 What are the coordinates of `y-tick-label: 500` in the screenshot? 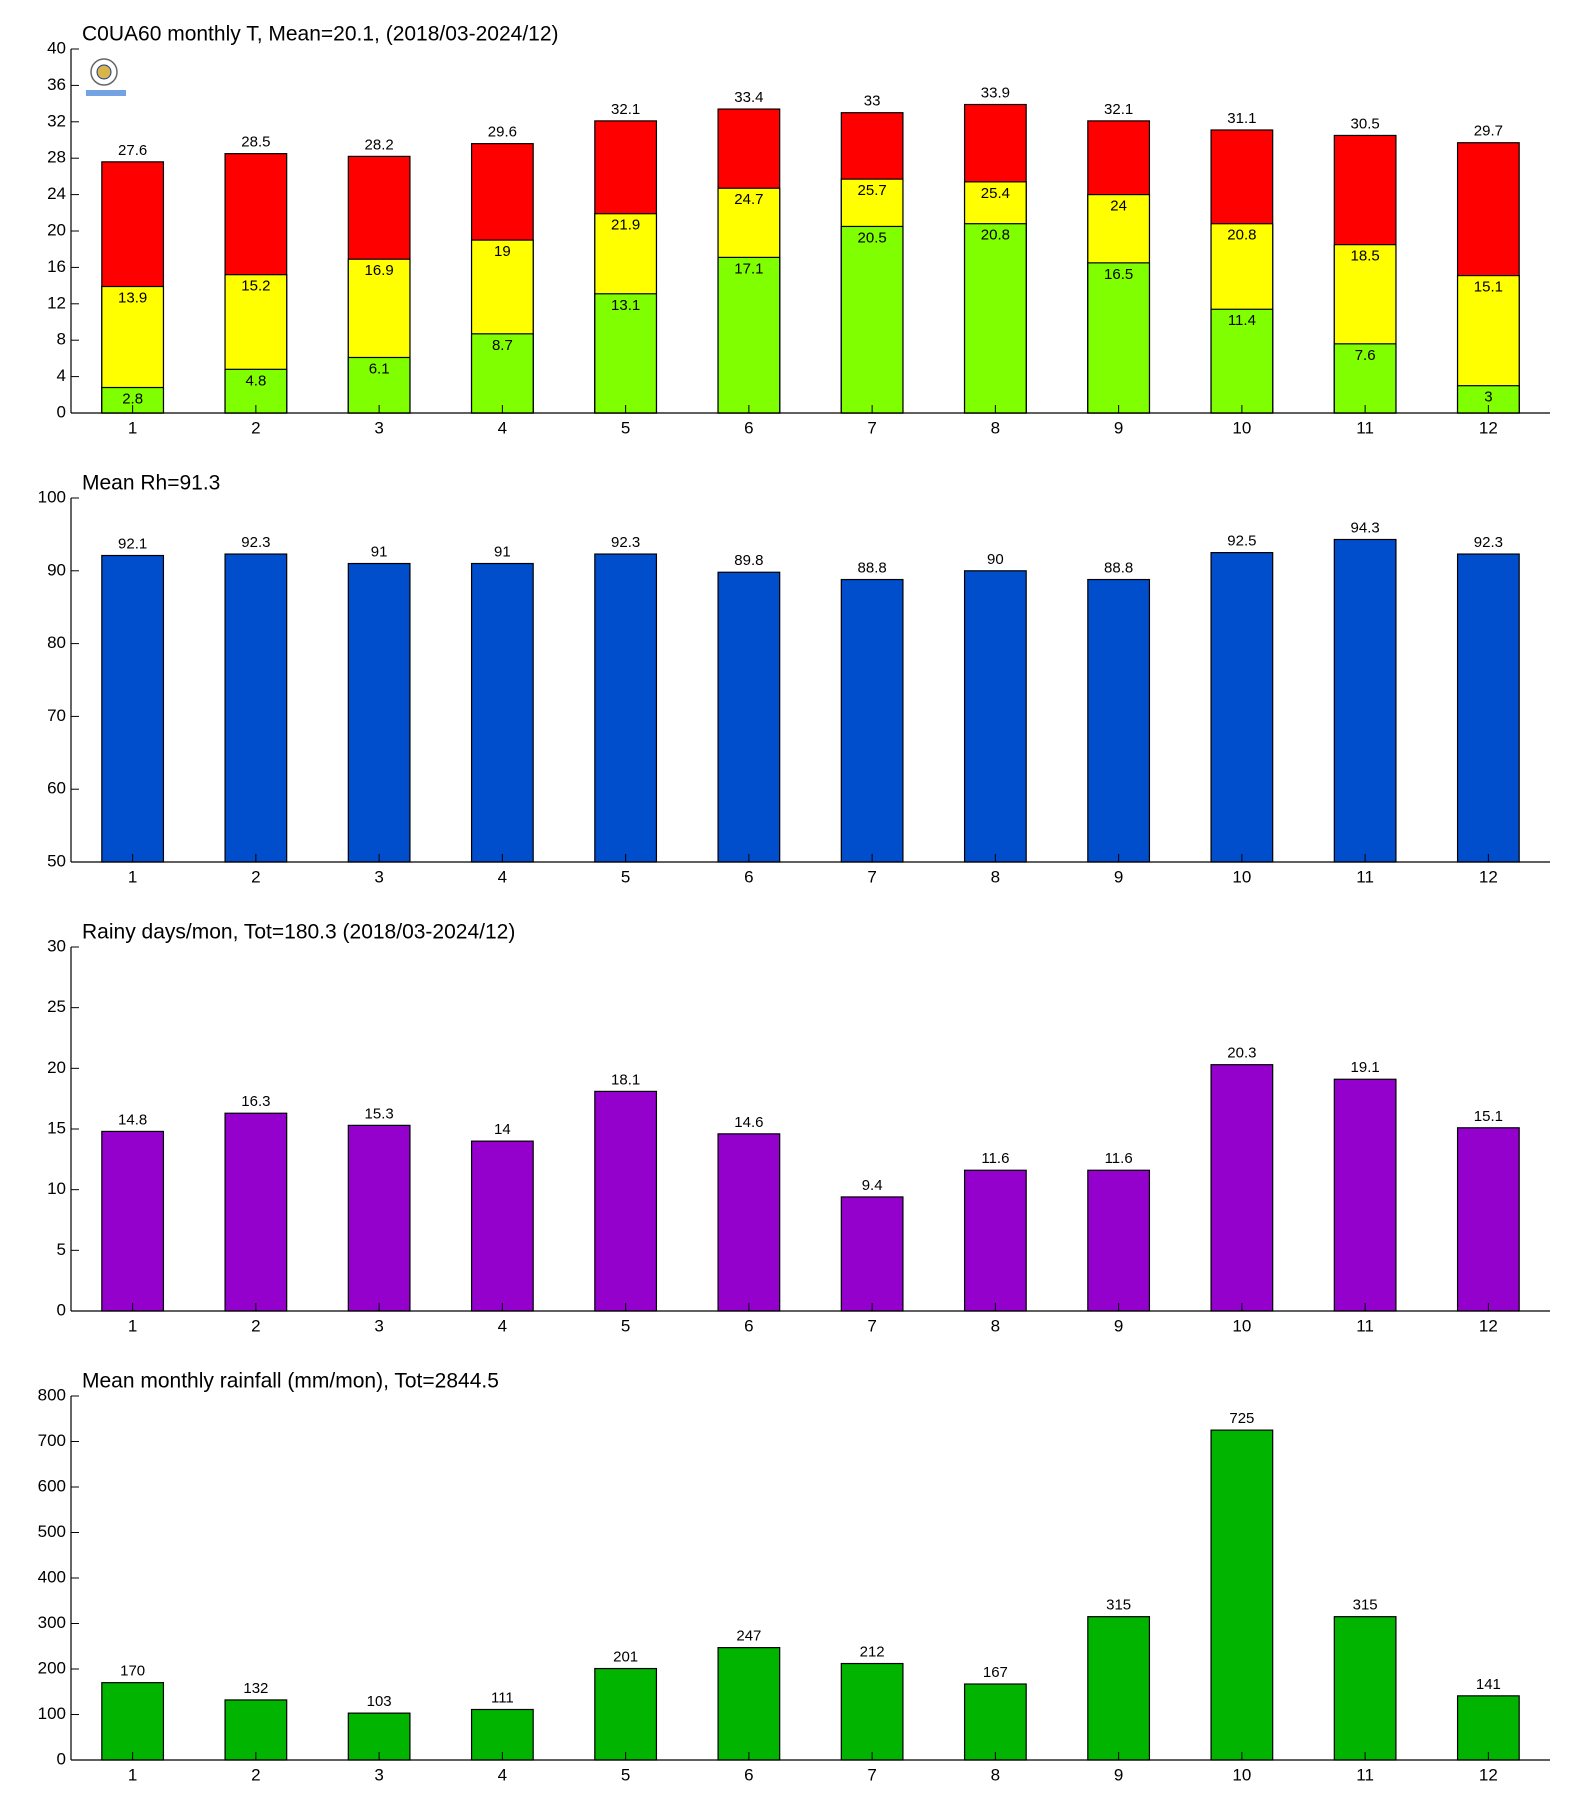 It's located at (52, 1531).